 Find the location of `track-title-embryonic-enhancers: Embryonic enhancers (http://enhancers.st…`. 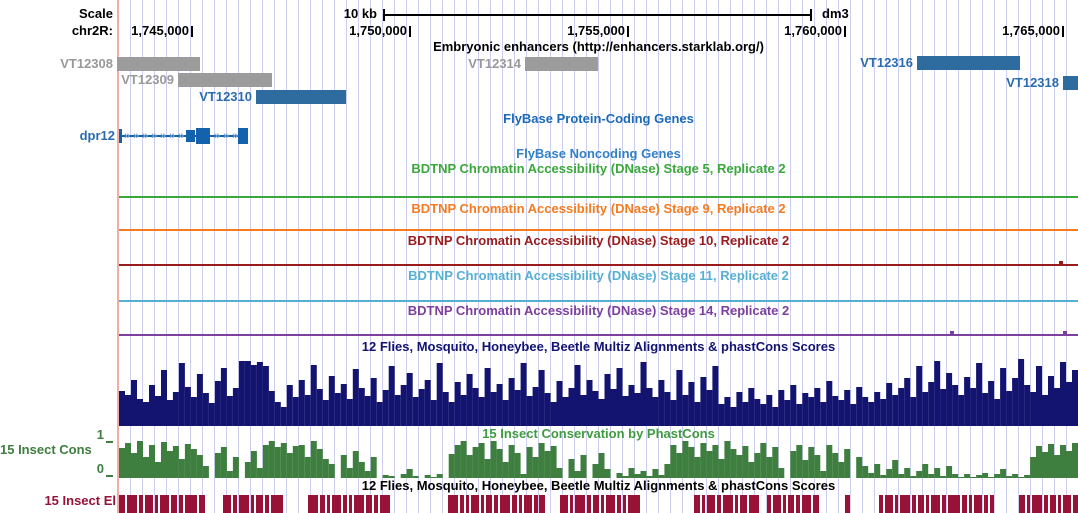

track-title-embryonic-enhancers: Embryonic enhancers (http://enhancers.st… is located at coordinates (598, 46).